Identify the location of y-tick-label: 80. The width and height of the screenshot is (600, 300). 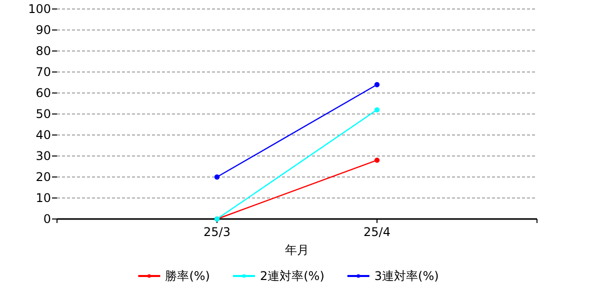
(43, 51).